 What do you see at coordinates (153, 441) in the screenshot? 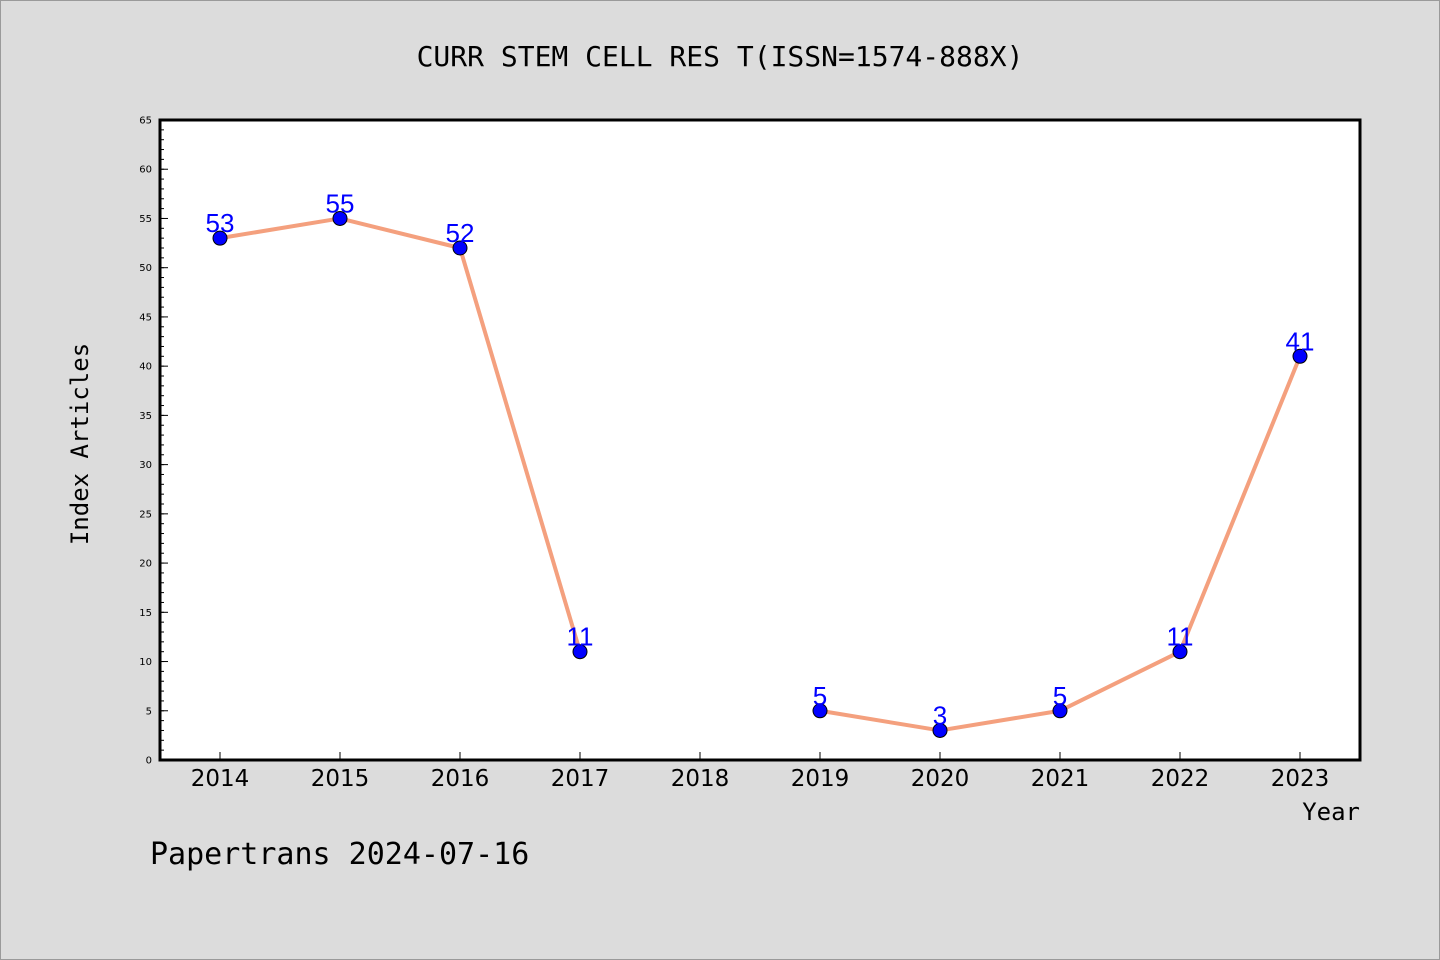
I see `y-axis: 0 5 10 15 20 25 30 35 40 45 50 55 60 65` at bounding box center [153, 441].